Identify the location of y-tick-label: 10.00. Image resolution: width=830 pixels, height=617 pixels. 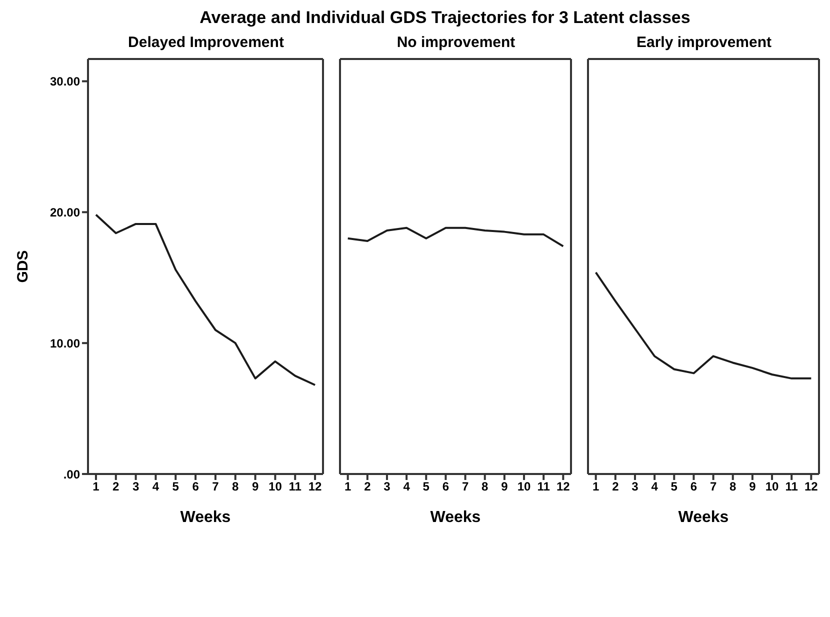
(65, 343).